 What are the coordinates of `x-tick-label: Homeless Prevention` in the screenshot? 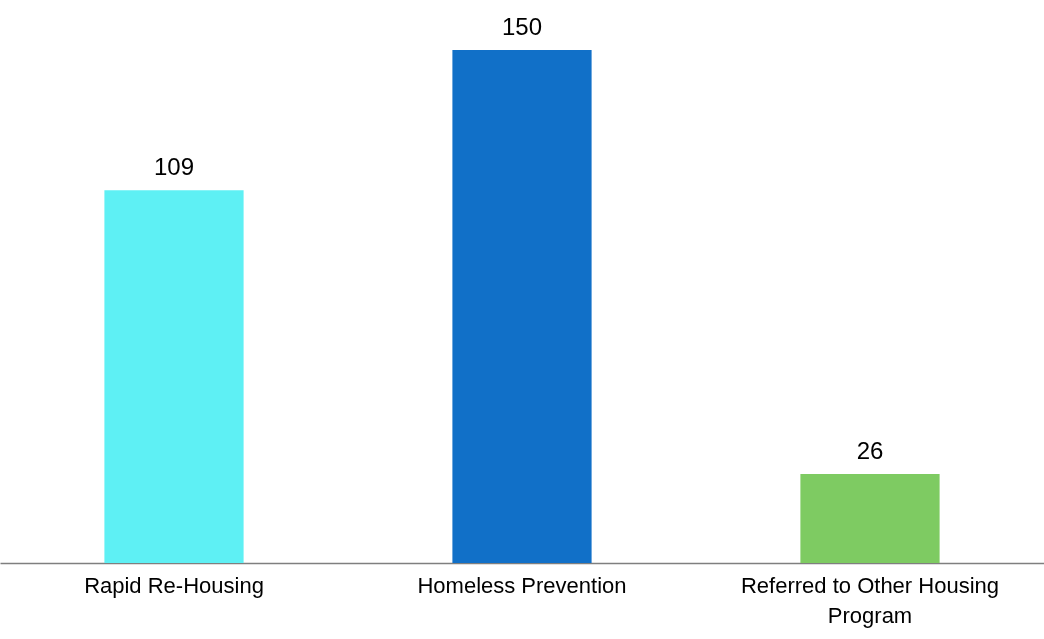 It's located at (522, 585).